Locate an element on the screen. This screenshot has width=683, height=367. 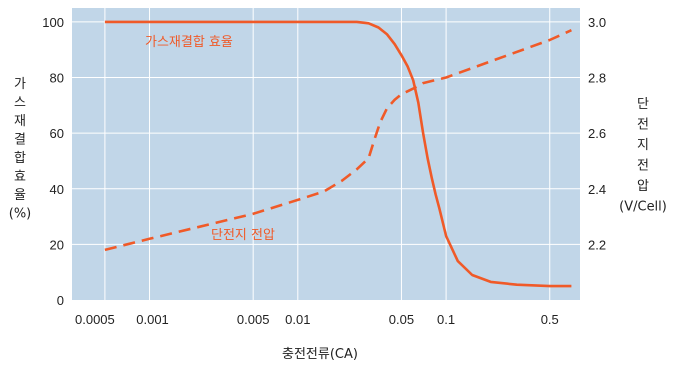
left-axis-title-char: 율 is located at coordinates (20, 195).